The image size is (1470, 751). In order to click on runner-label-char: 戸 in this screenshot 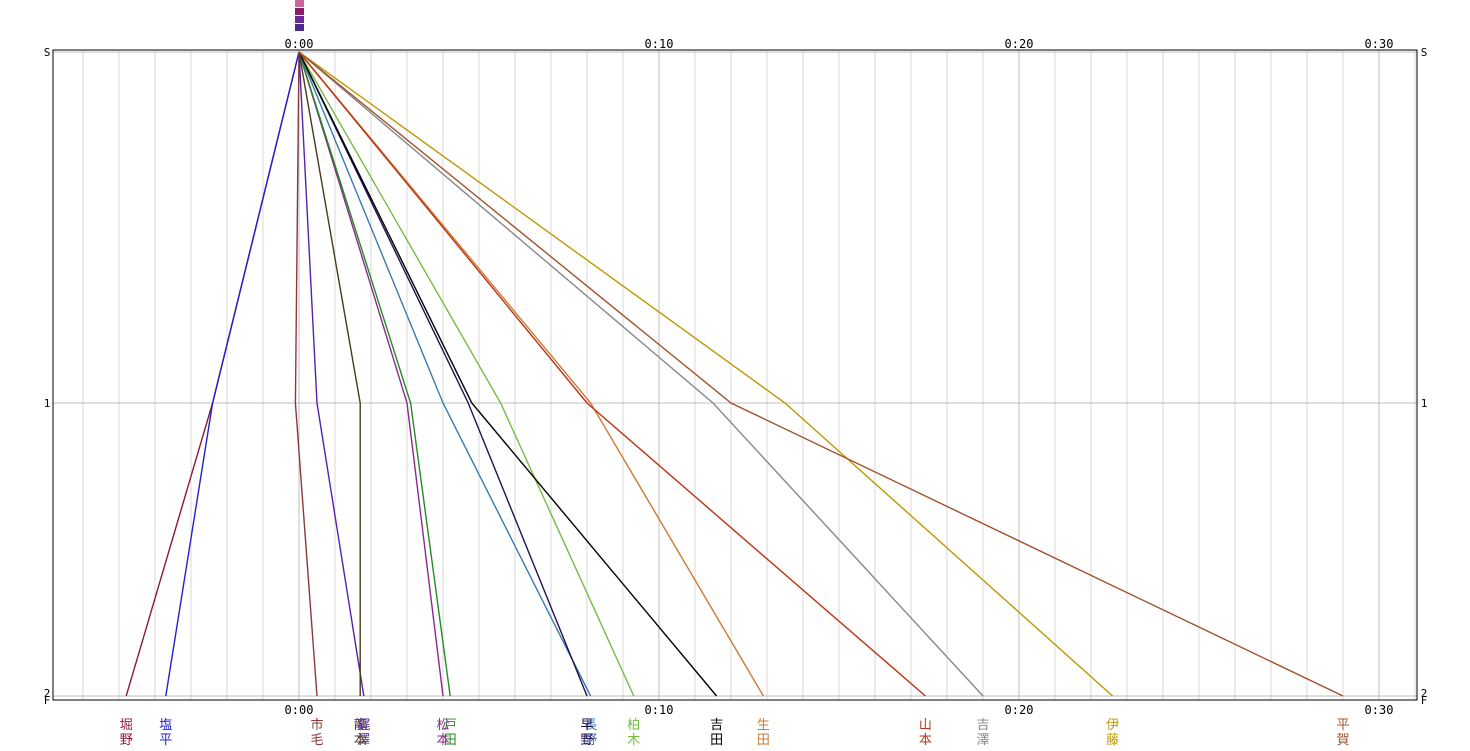, I will do `click(450, 725)`.